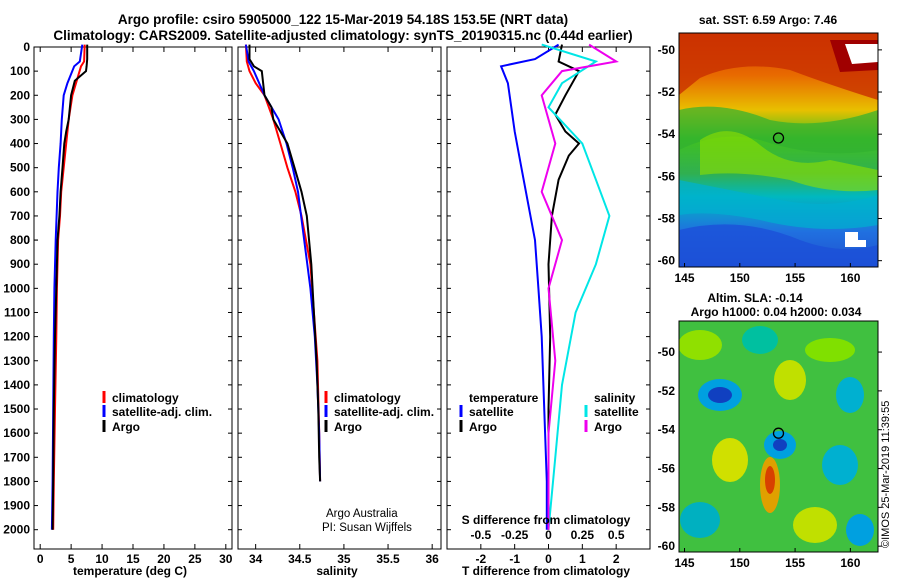 The width and height of the screenshot is (900, 580). I want to click on p1-xtick-label: 25, so click(195, 559).